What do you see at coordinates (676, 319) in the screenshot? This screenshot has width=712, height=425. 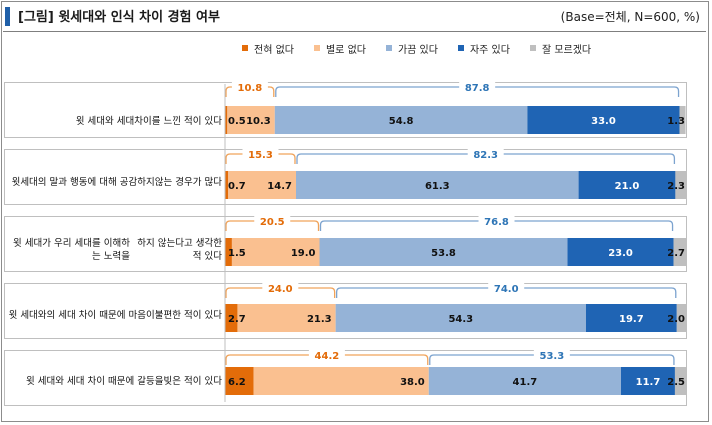 I see `value-label: 2.0` at bounding box center [676, 319].